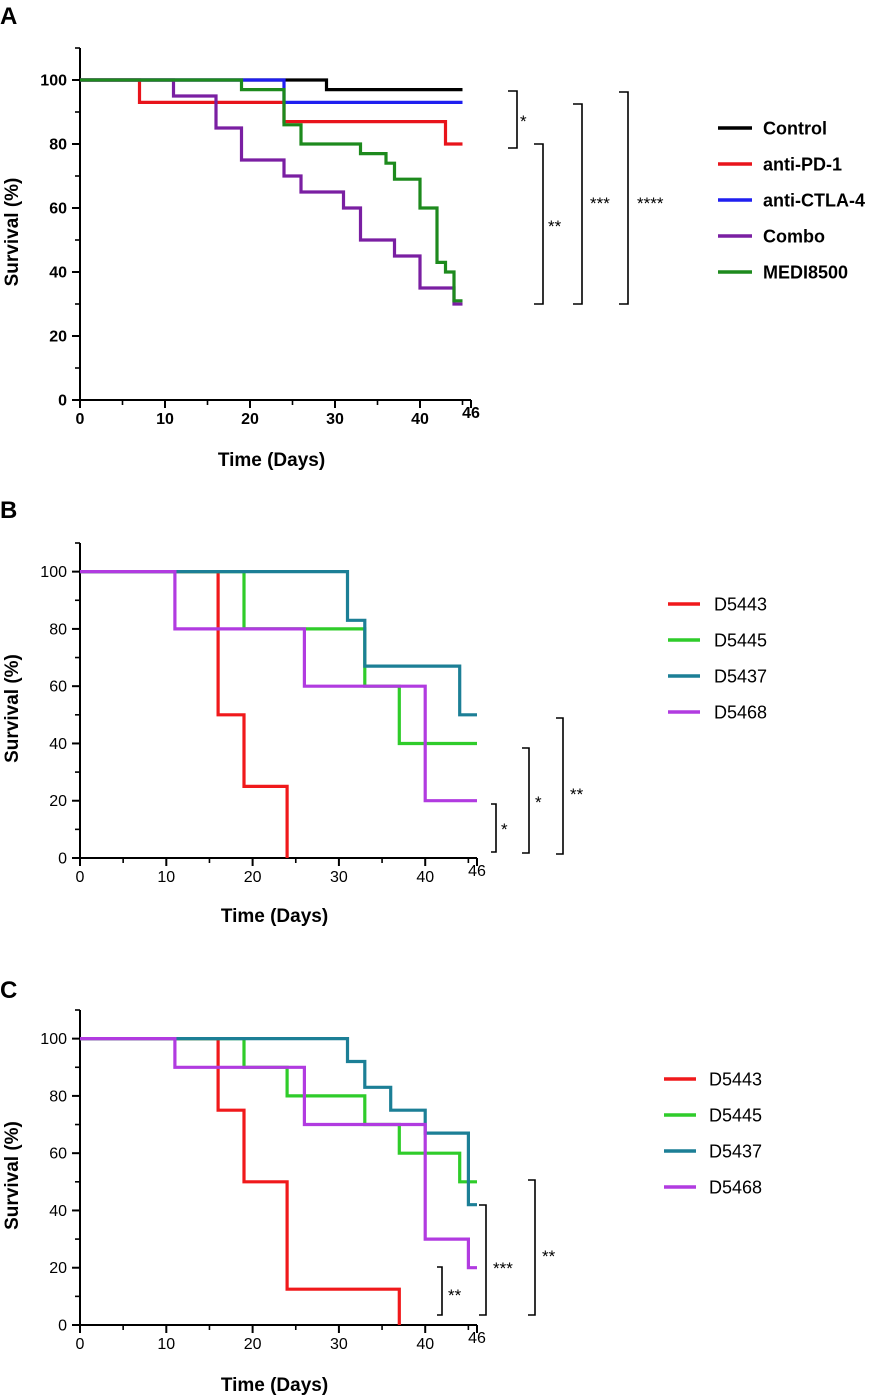 This screenshot has height=1398, width=886. Describe the element at coordinates (794, 237) in the screenshot. I see `legend-label: Combo` at that location.